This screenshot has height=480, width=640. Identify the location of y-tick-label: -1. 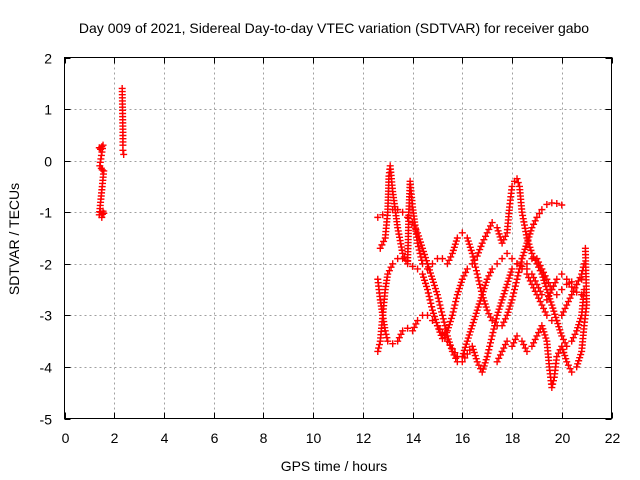
(46, 213).